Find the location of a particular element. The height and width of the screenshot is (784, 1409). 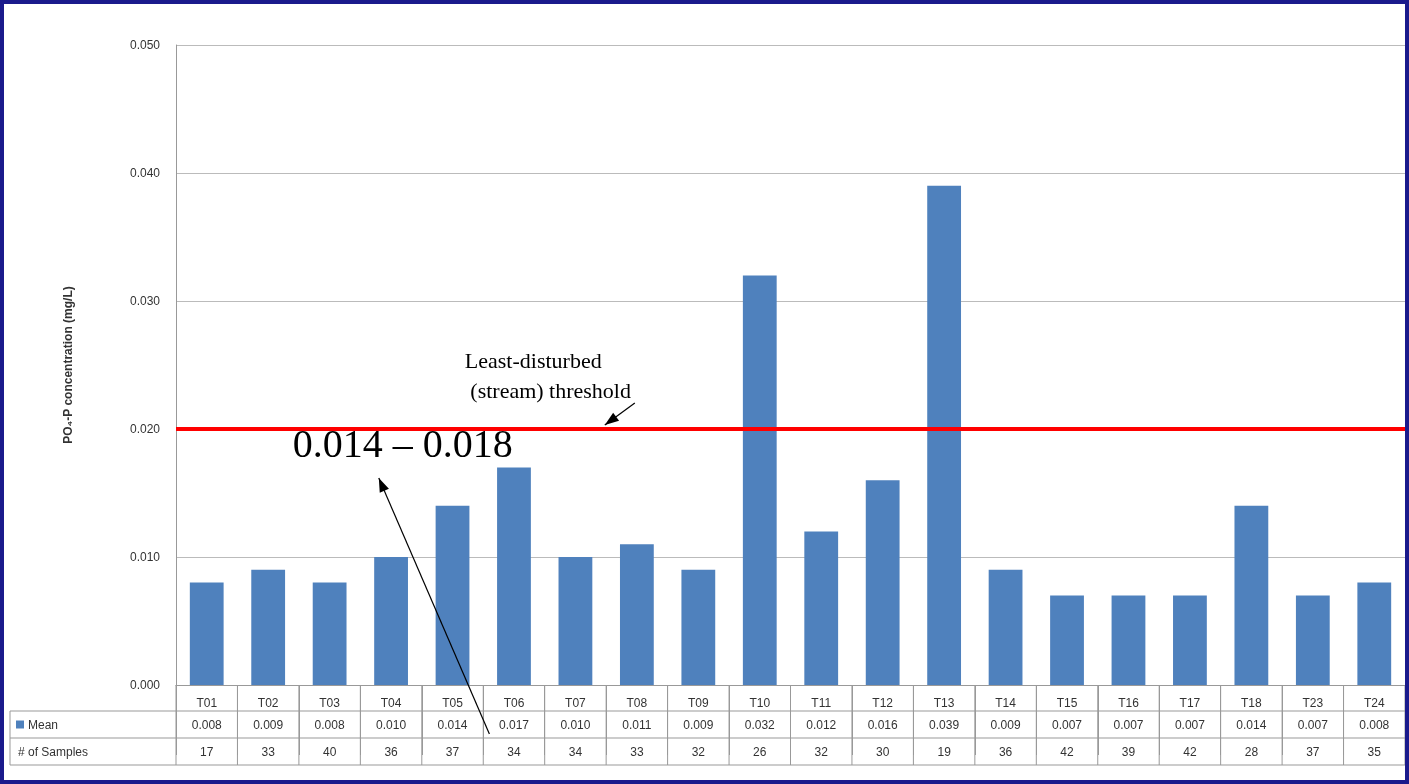

x-tick-label: T24 is located at coordinates (1374, 703).